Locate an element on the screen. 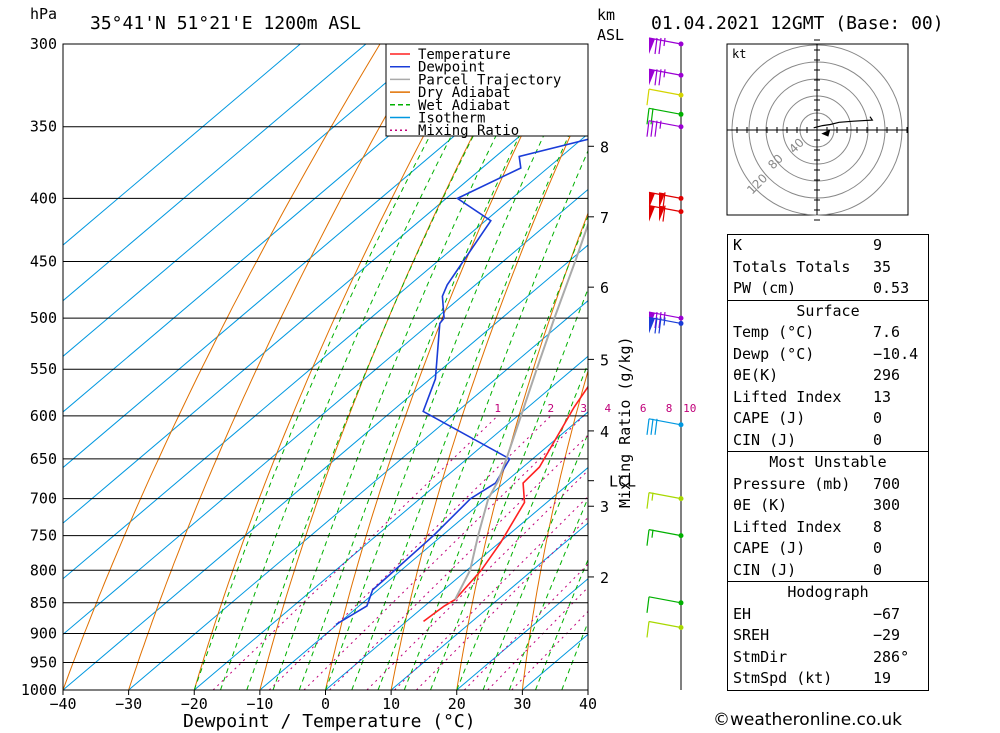 The image size is (1000, 733). pressure-tick-label: 1000 is located at coordinates (39, 690).